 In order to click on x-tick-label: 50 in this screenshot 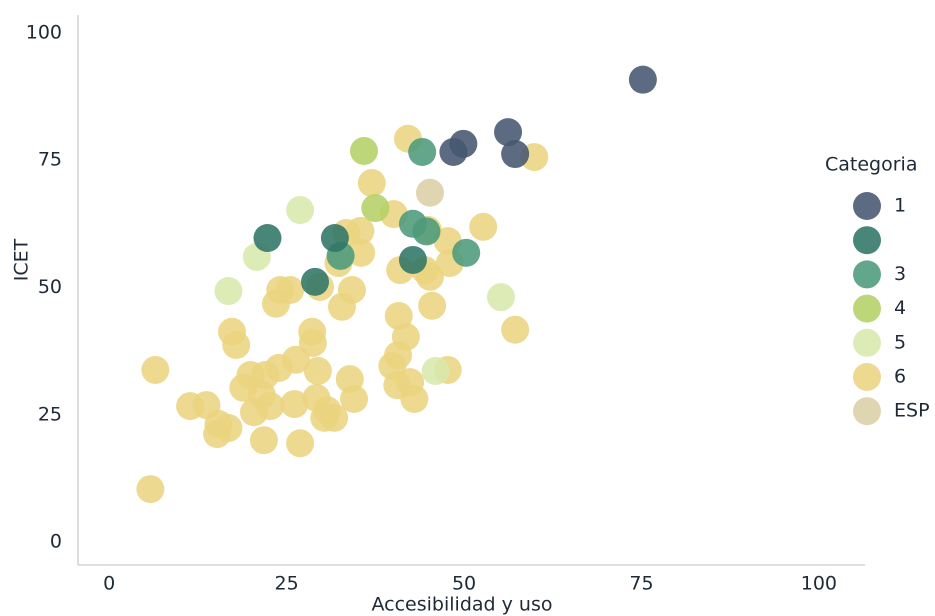, I will do `click(464, 584)`.